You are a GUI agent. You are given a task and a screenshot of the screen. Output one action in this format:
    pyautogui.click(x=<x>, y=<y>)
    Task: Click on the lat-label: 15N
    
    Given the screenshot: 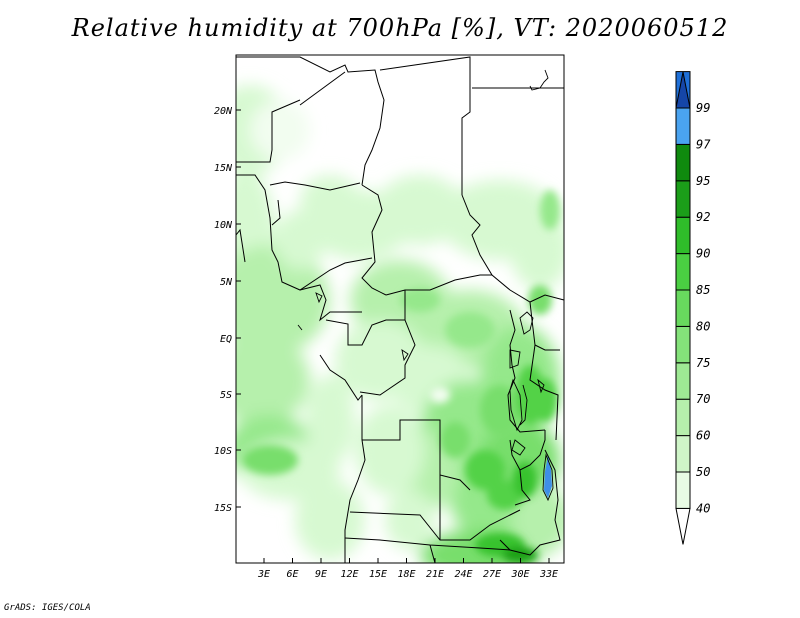 What is the action you would take?
    pyautogui.click(x=223, y=168)
    